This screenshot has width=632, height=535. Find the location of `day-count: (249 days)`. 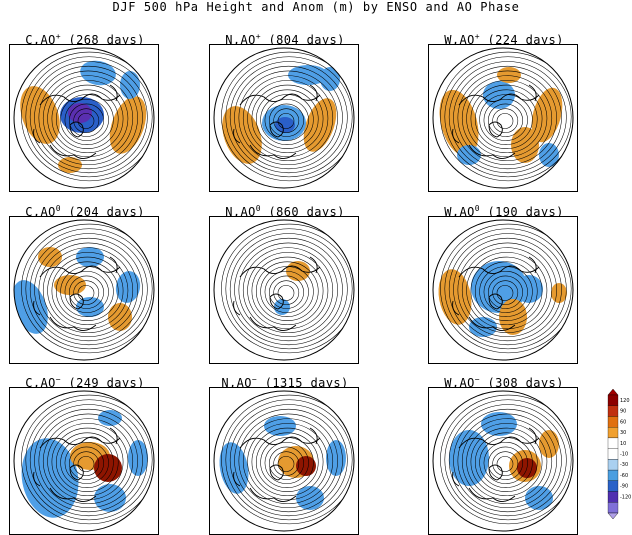

day-count: (249 days) is located at coordinates (102, 383).